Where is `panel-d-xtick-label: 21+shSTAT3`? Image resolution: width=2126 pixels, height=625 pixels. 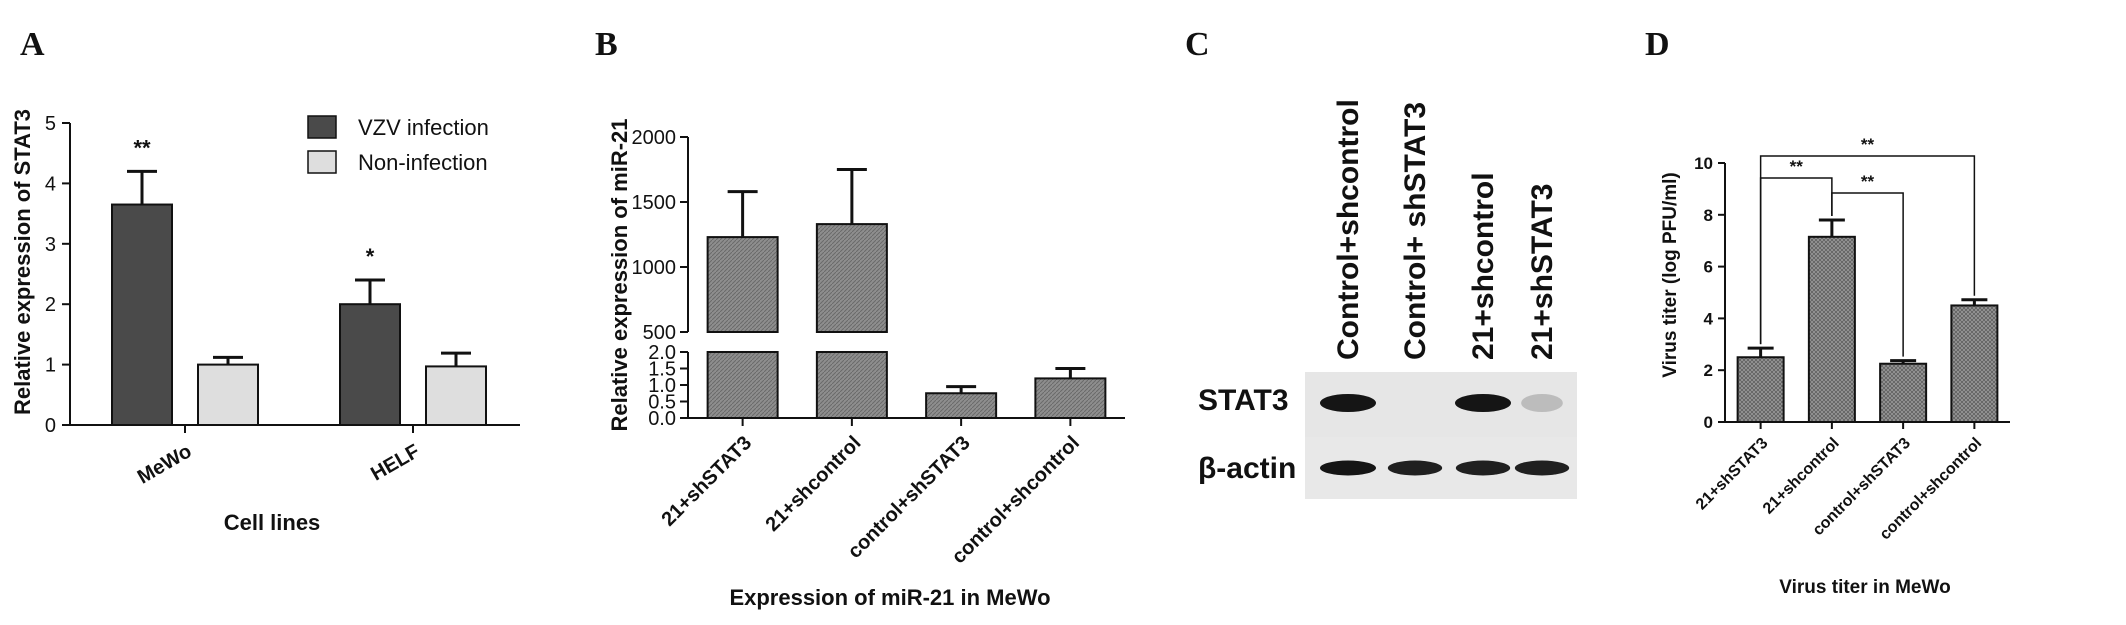
panel-d-xtick-label: 21+shSTAT3 is located at coordinates (1732, 474).